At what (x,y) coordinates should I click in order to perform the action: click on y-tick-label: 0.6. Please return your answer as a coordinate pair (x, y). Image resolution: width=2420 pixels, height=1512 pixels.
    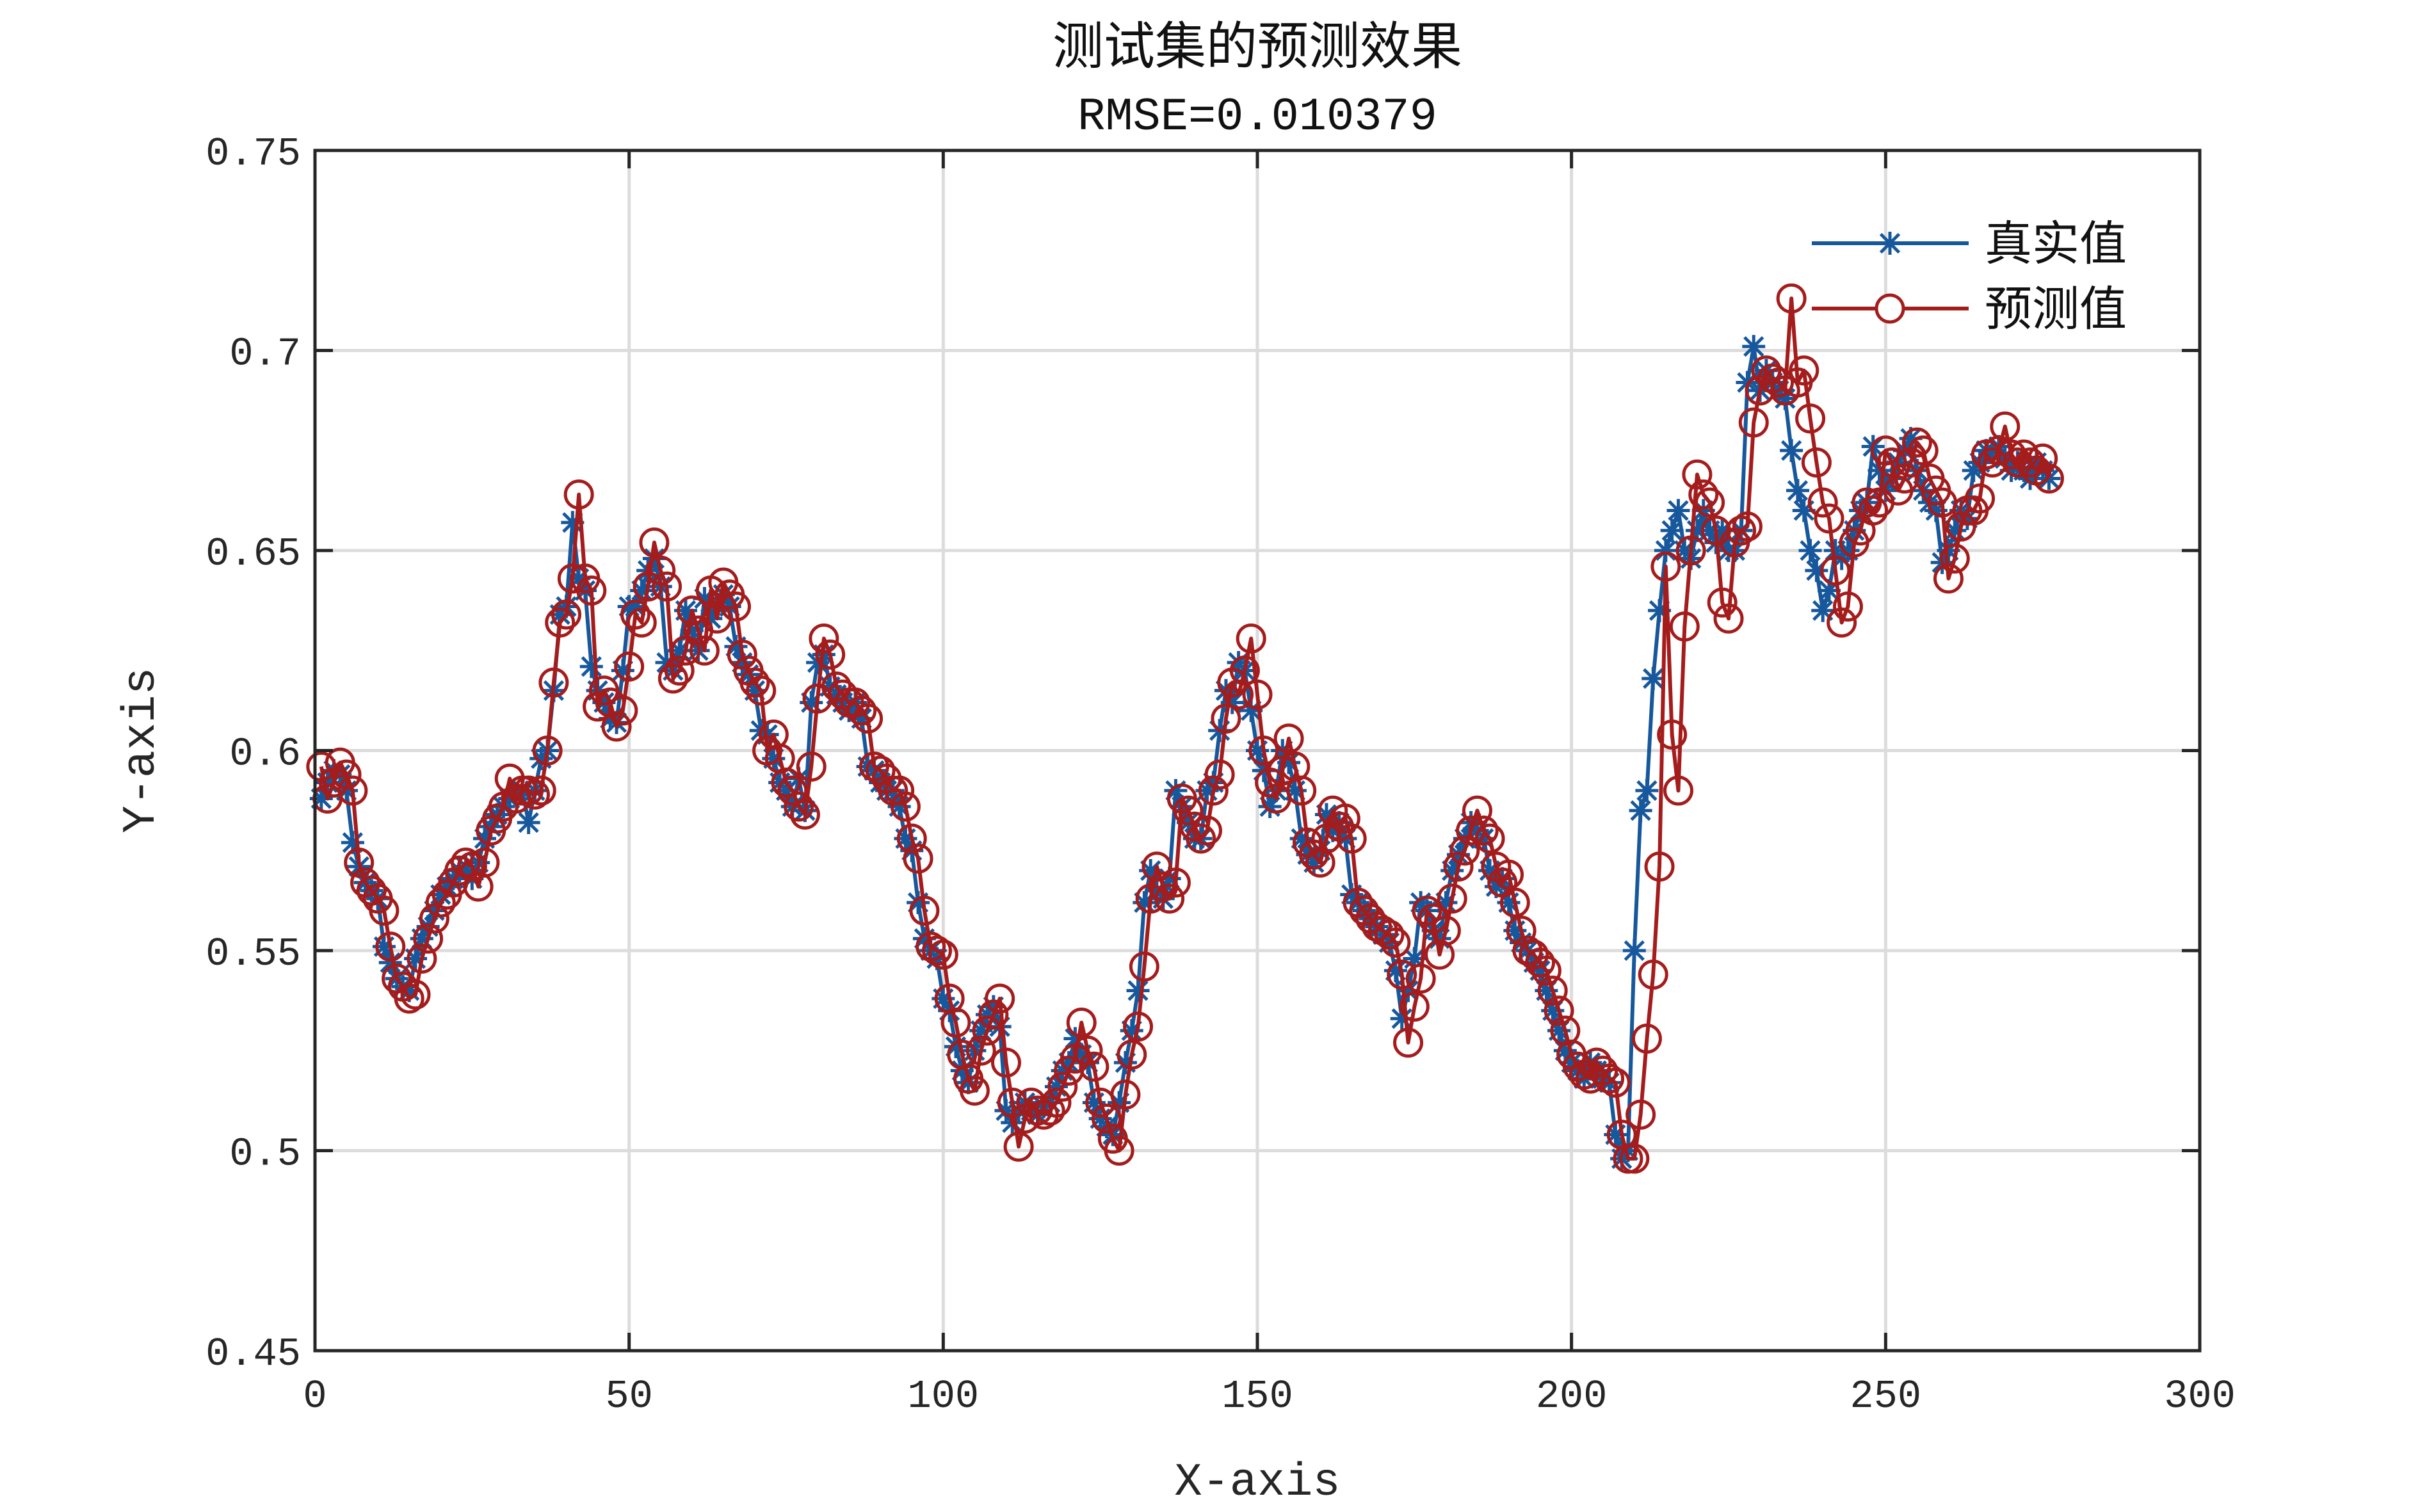
    Looking at the image, I should click on (265, 754).